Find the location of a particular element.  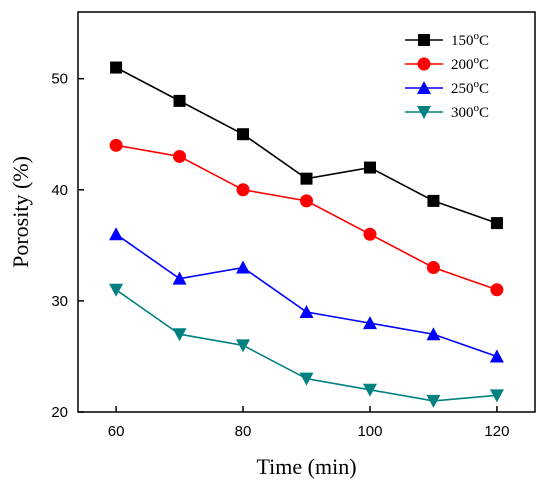

legend-label: 250oC is located at coordinates (470, 87).